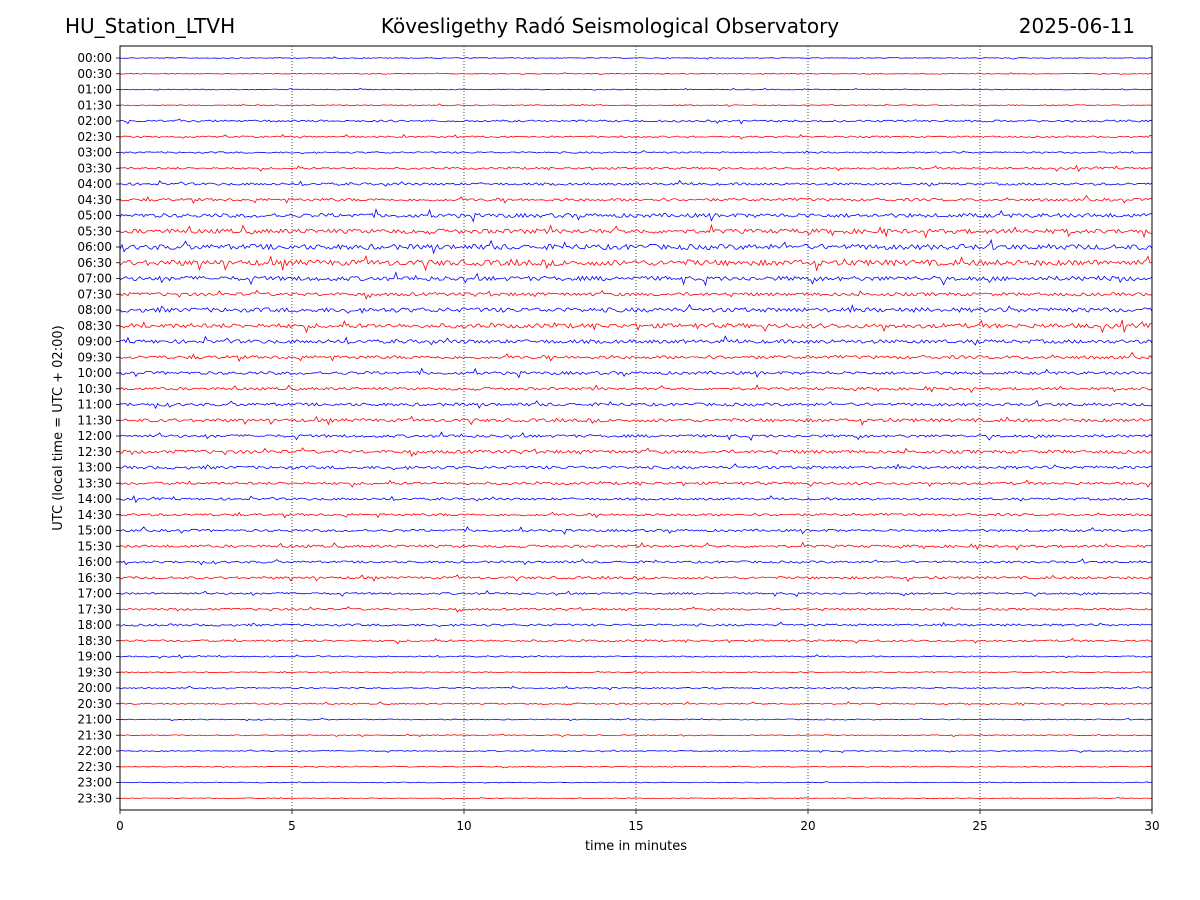 The image size is (1200, 900). Describe the element at coordinates (463, 826) in the screenshot. I see `x-tick-label: 10` at that location.